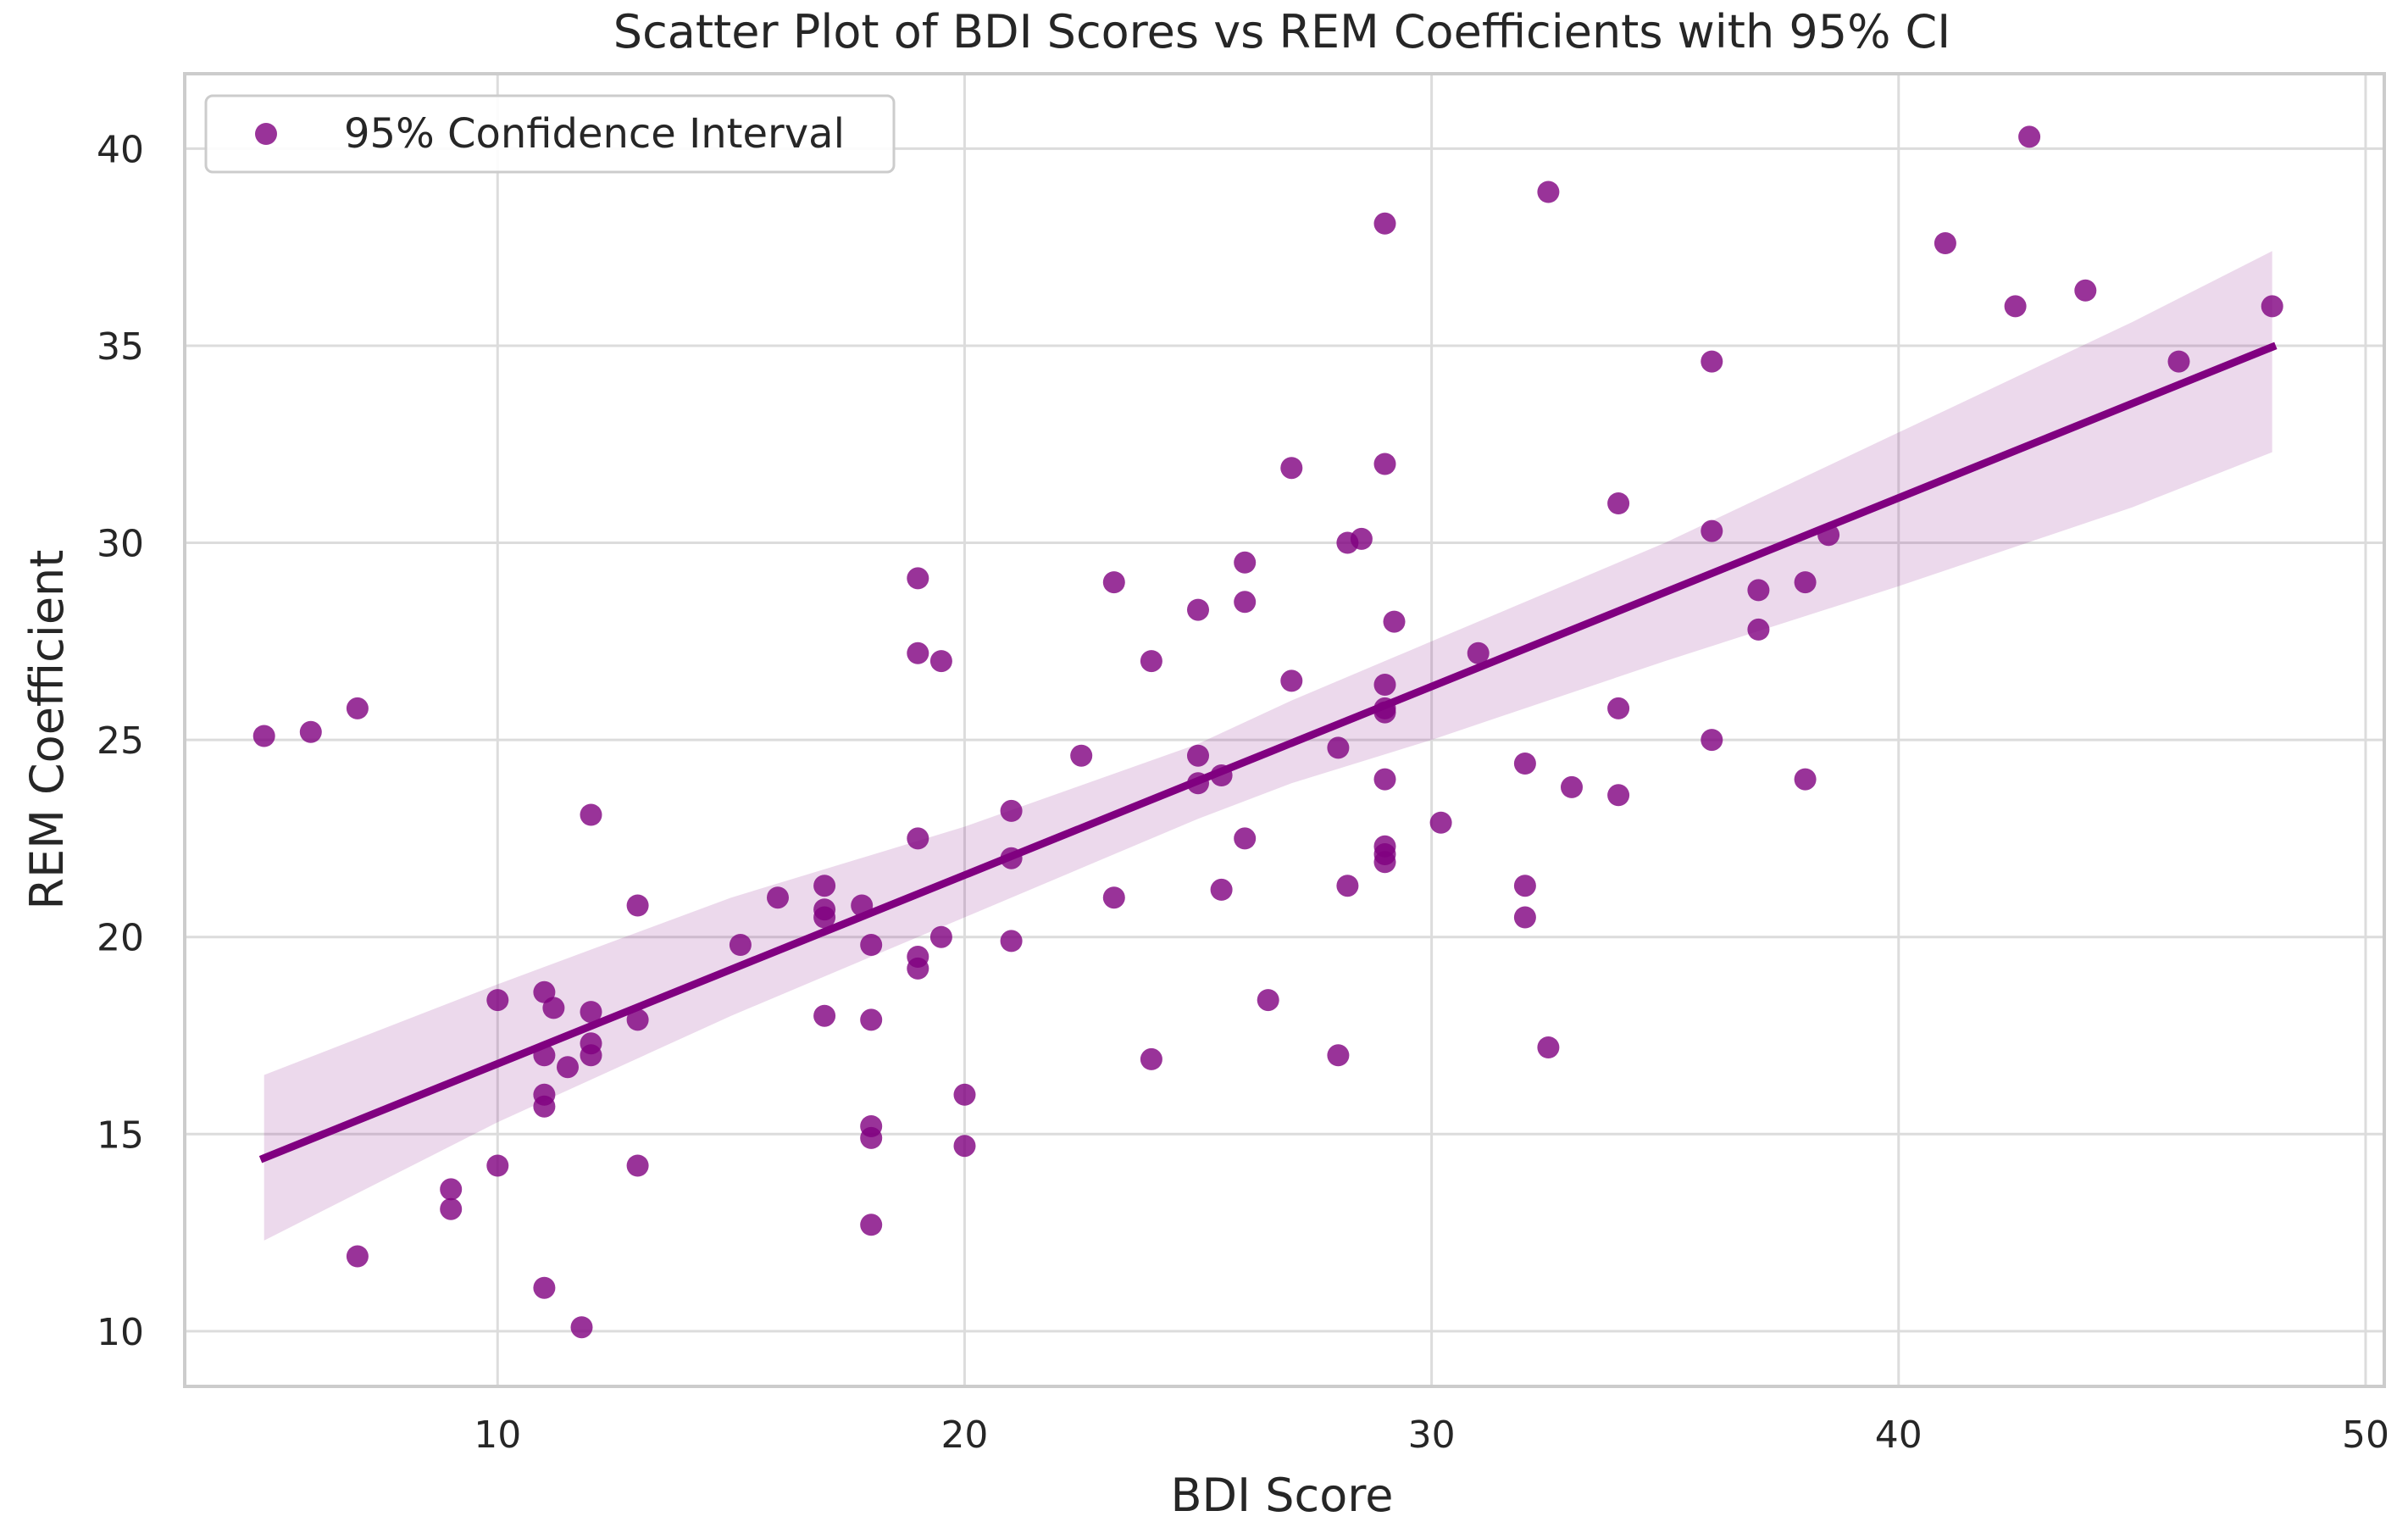  Describe the element at coordinates (120, 1135) in the screenshot. I see `y-tick-label: 15` at that location.